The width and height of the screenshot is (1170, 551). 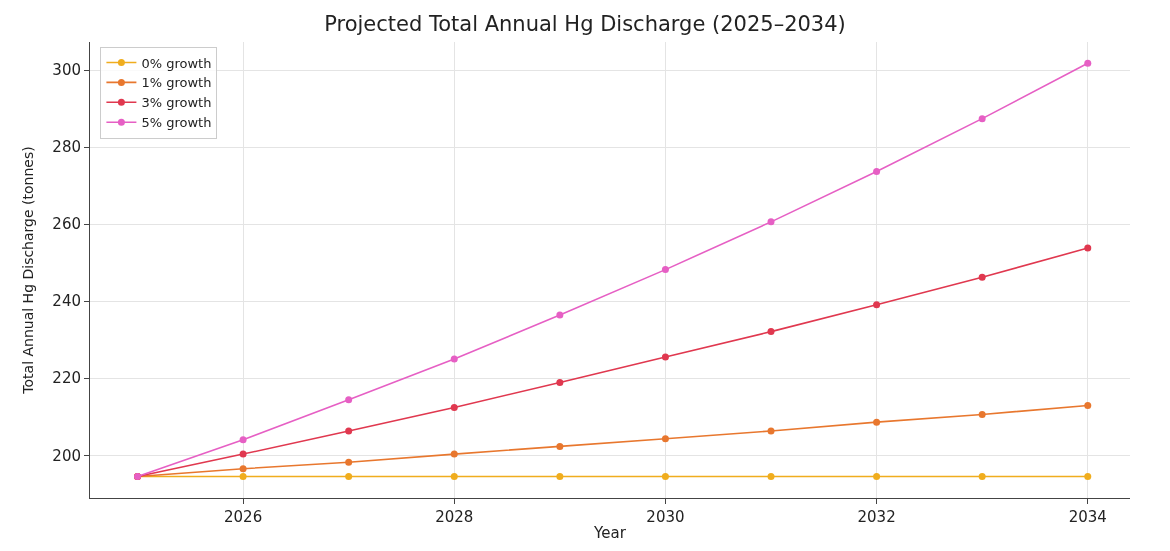 I want to click on y-tick-label: 220, so click(x=66, y=378).